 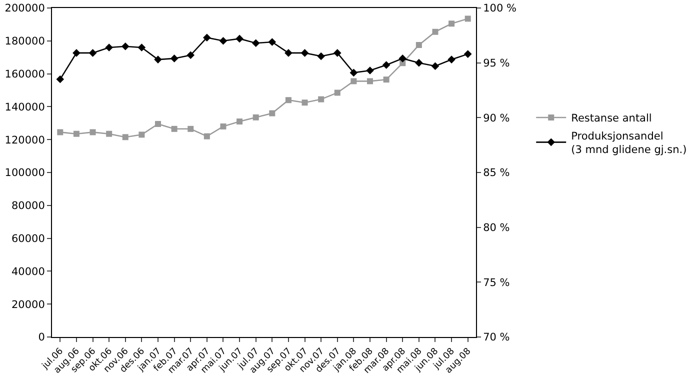 What do you see at coordinates (499, 8) in the screenshot?
I see `y2-tick-label: 100 %` at bounding box center [499, 8].